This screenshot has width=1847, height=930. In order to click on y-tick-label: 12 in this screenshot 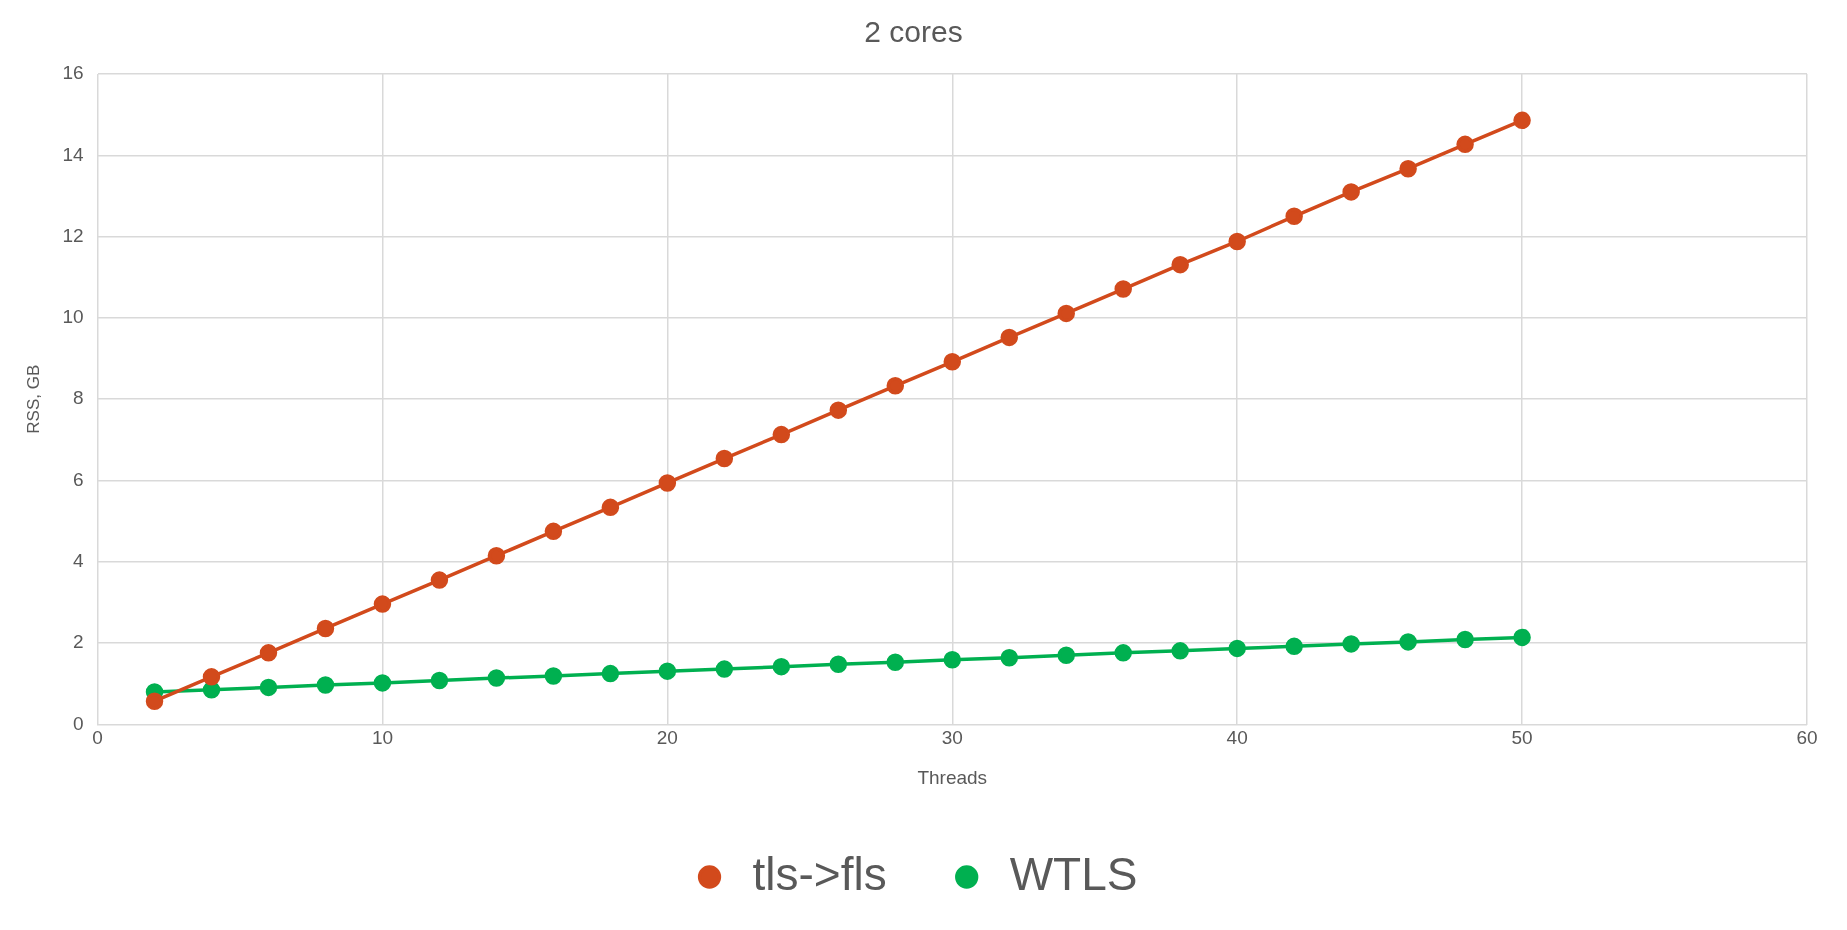, I will do `click(73, 235)`.